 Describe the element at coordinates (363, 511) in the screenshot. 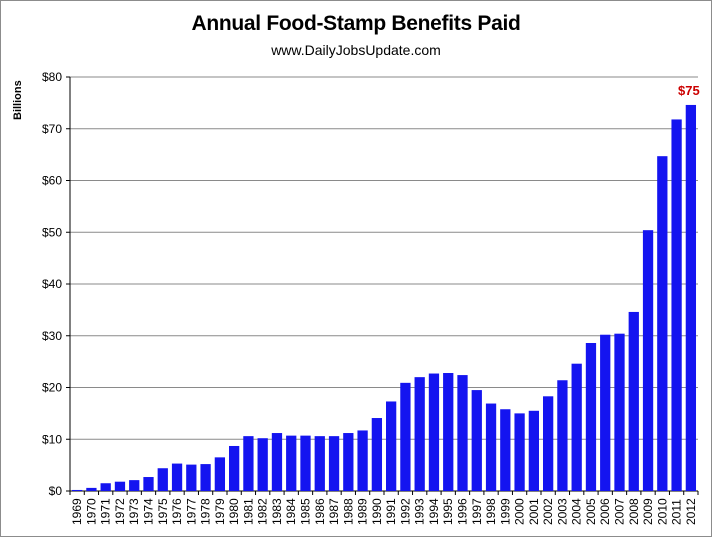

I see `x-tick-label: 1989` at that location.